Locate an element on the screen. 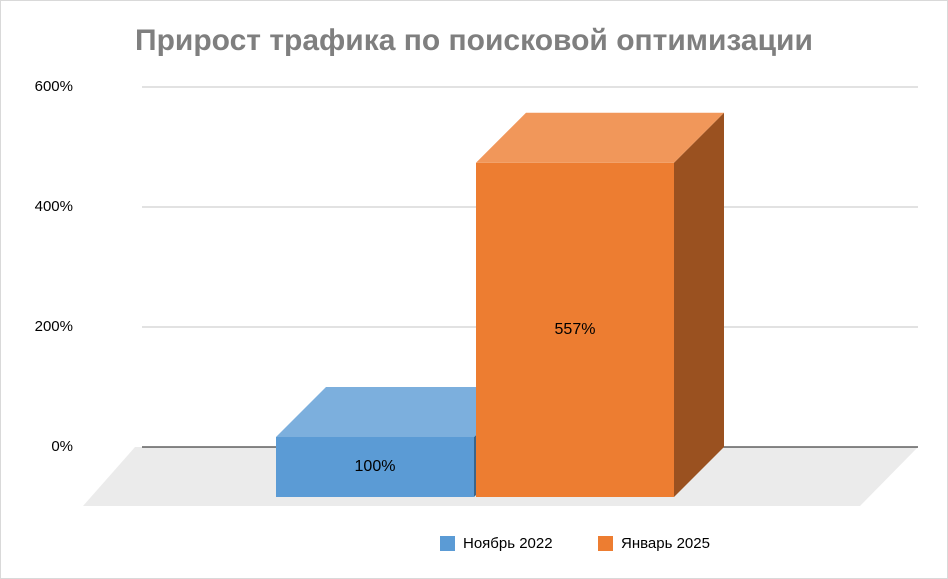 The width and height of the screenshot is (948, 579). y-tick-label: 600% is located at coordinates (54, 86).